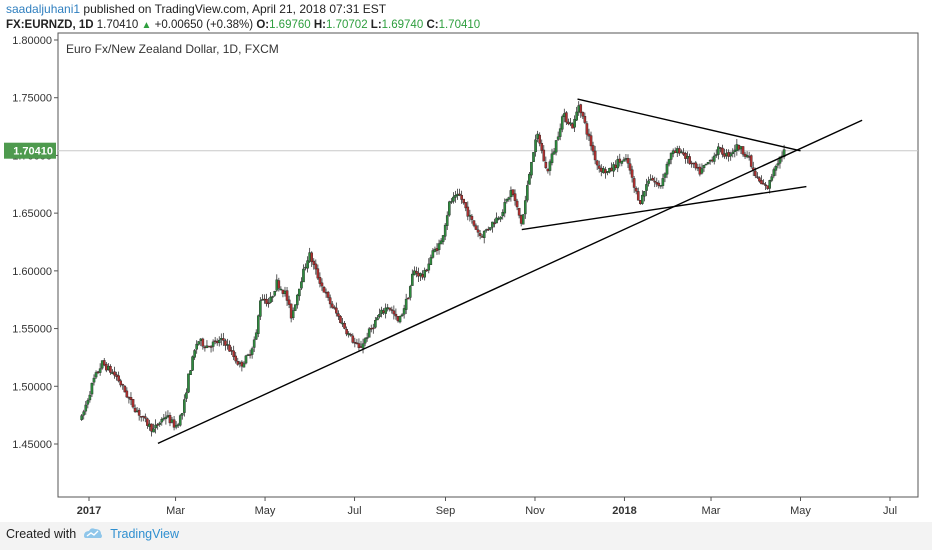 The height and width of the screenshot is (550, 932). I want to click on last-price-badge, so click(30, 150).